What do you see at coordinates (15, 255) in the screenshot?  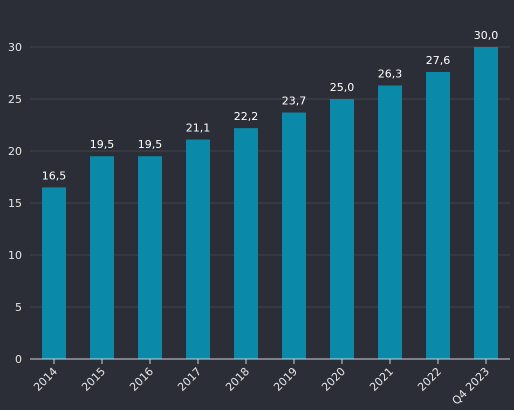 I see `y-tick-label: 10` at bounding box center [15, 255].